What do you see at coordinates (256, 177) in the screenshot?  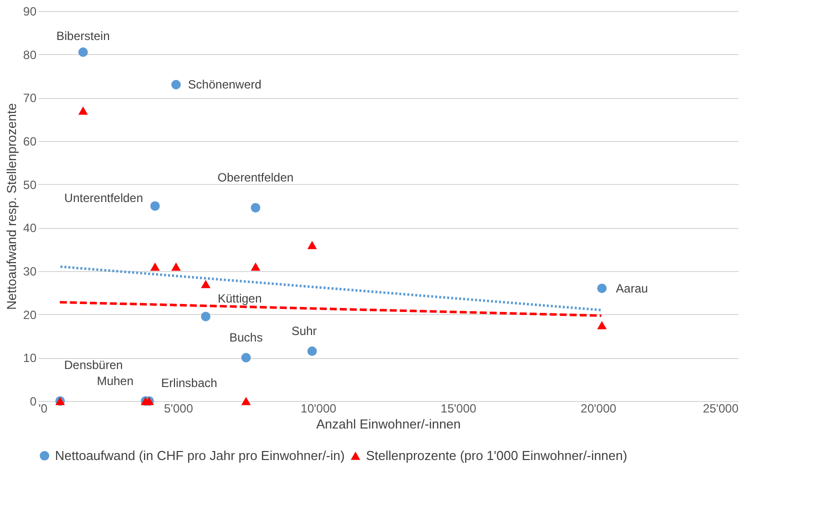 I see `annotation: Oberentfelden` at bounding box center [256, 177].